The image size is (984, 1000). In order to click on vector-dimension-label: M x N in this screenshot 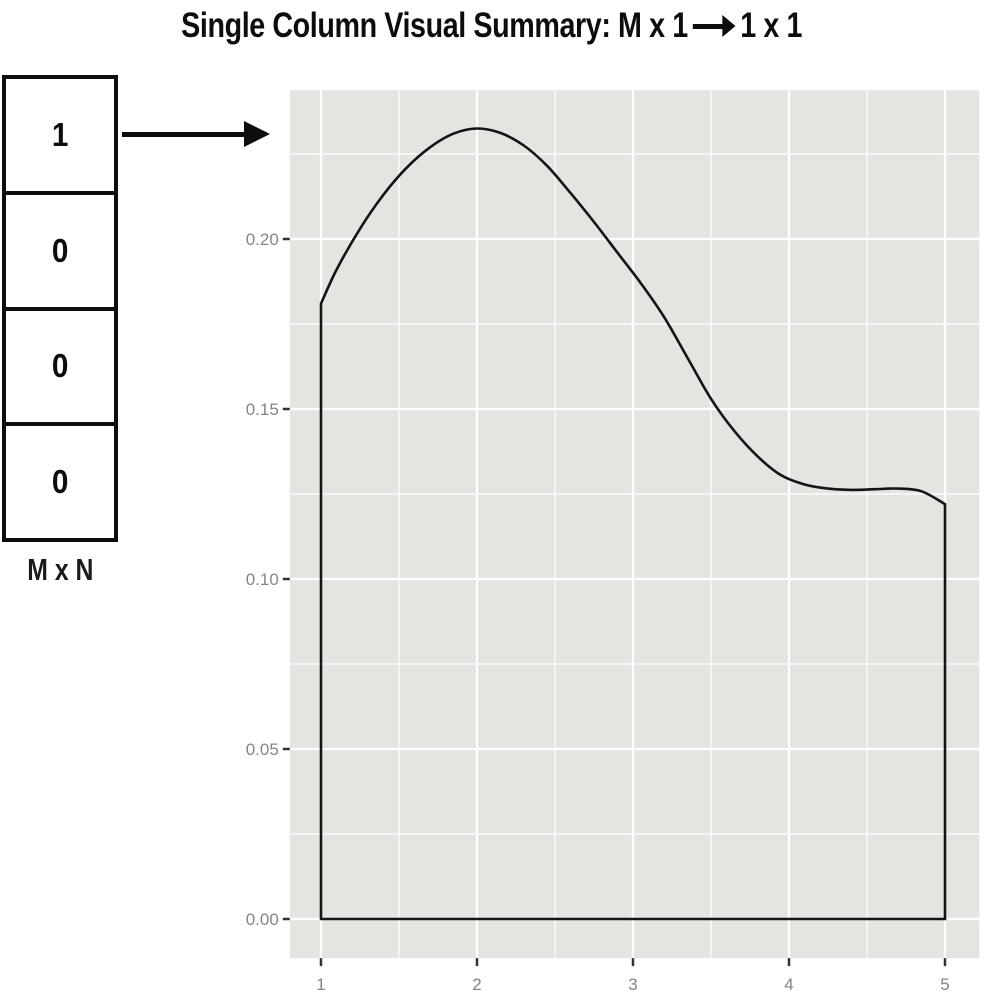, I will do `click(60, 569)`.